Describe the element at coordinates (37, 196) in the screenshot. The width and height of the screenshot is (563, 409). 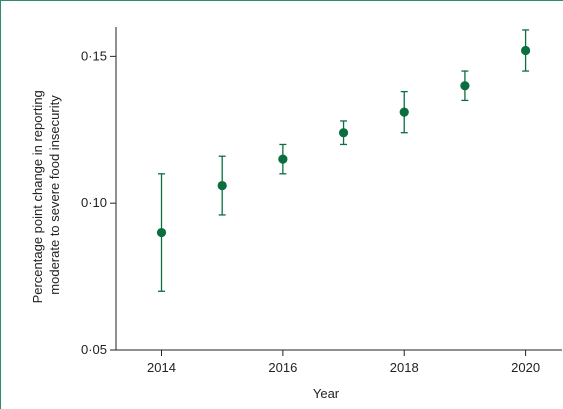
I see `y-axis-title-line-1: Percentage point change in reporting` at that location.